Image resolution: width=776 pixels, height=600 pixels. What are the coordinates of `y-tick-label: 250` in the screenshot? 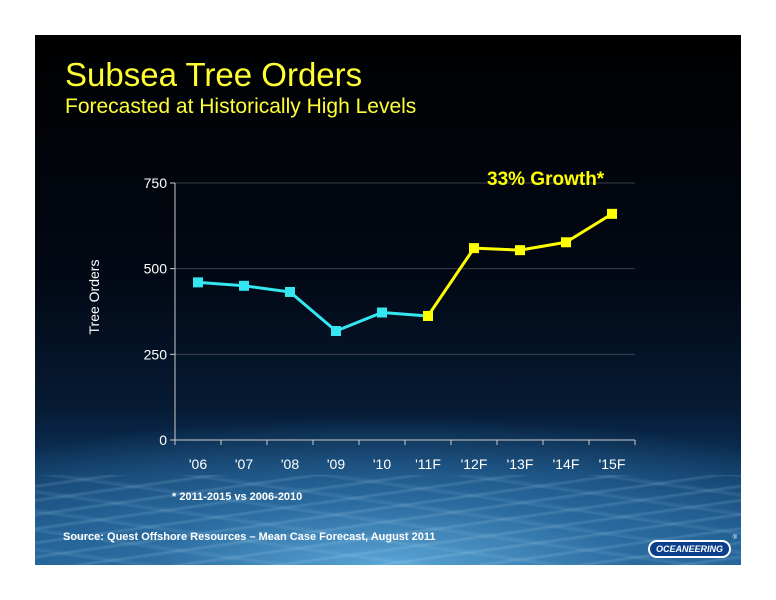 It's located at (156, 354).